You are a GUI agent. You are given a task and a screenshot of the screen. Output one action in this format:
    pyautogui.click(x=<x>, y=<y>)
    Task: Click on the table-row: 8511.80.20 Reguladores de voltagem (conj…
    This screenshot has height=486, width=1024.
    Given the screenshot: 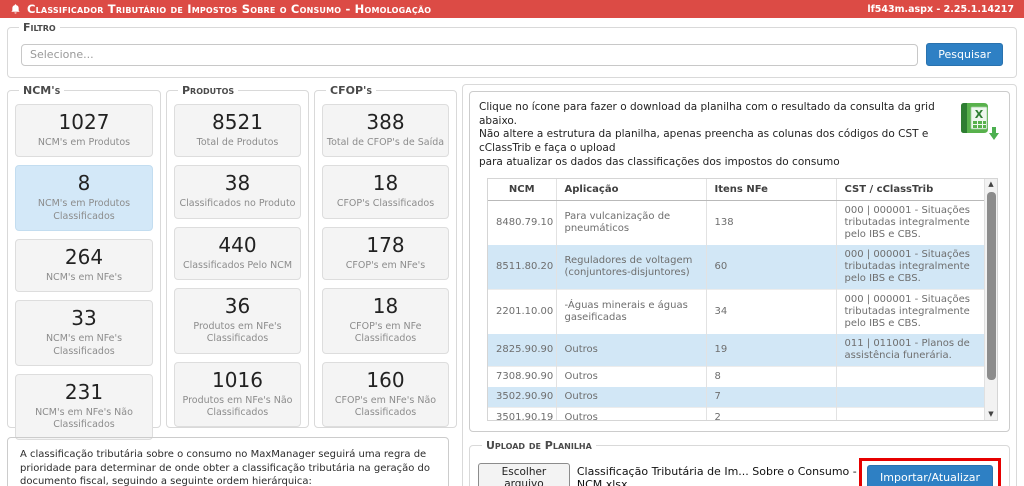 What is the action you would take?
    pyautogui.click(x=736, y=267)
    